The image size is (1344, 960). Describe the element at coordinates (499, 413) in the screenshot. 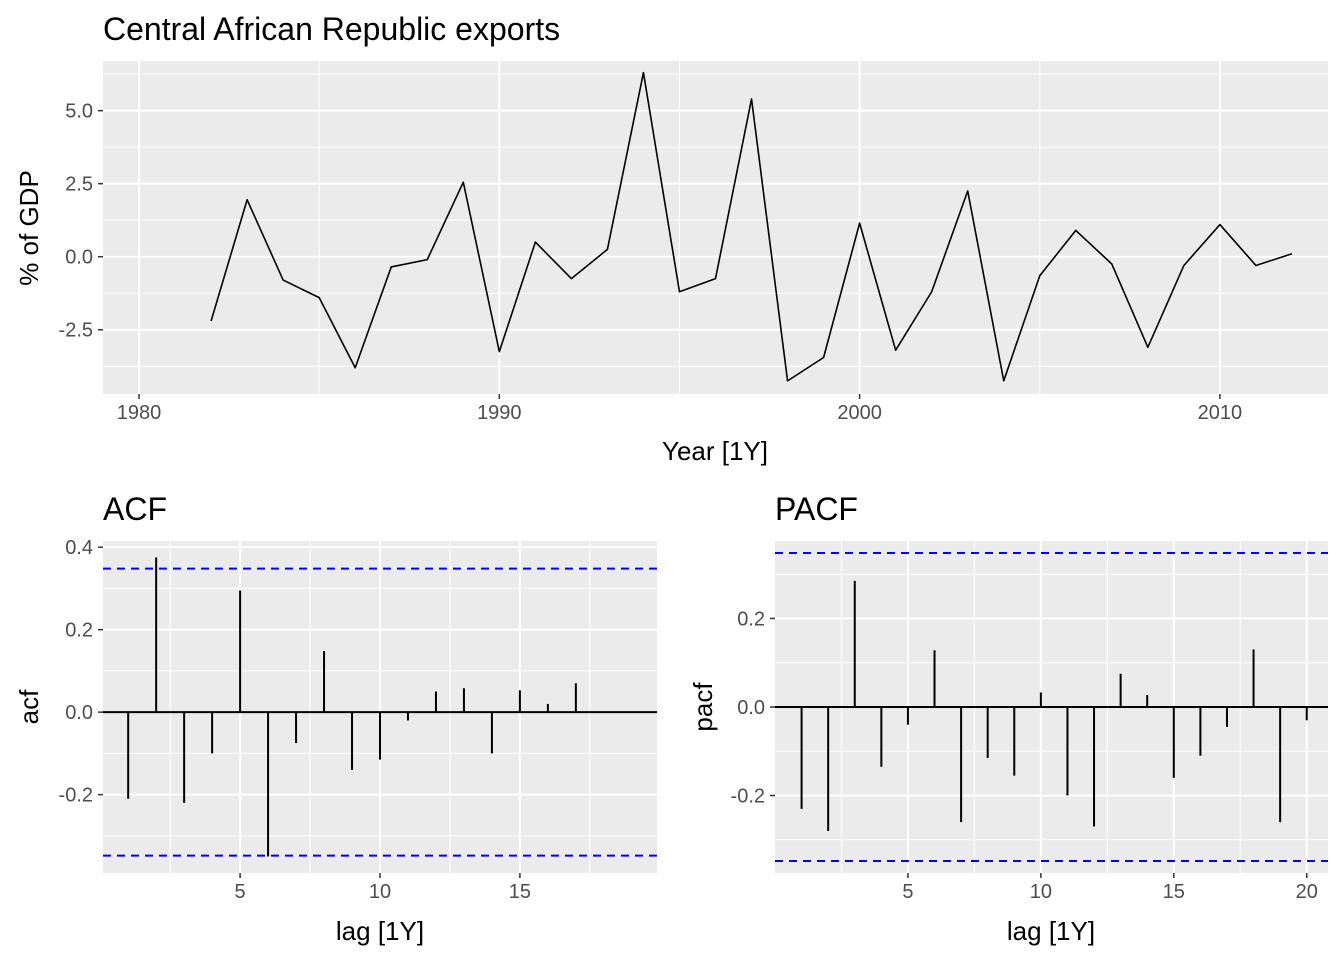

I see `x-tick-label: 1990` at that location.